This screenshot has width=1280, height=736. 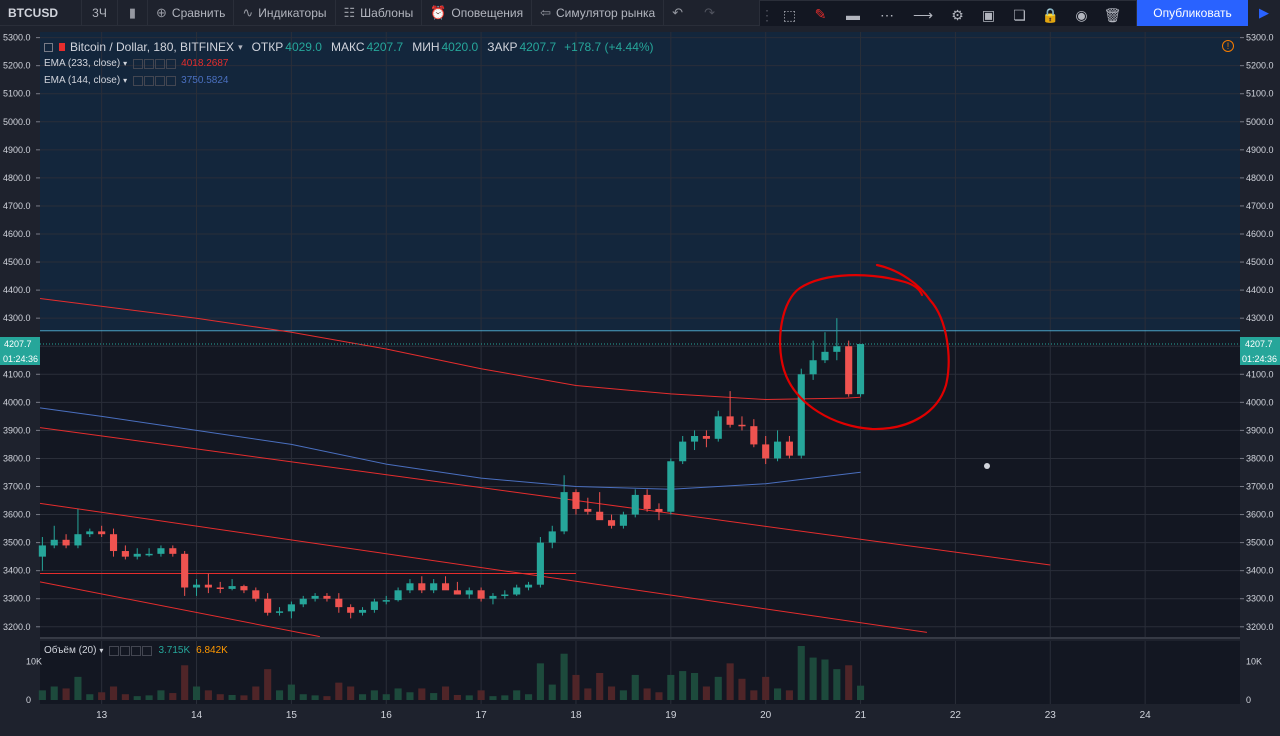 What do you see at coordinates (451, 673) in the screenshot?
I see `volume-bars` at bounding box center [451, 673].